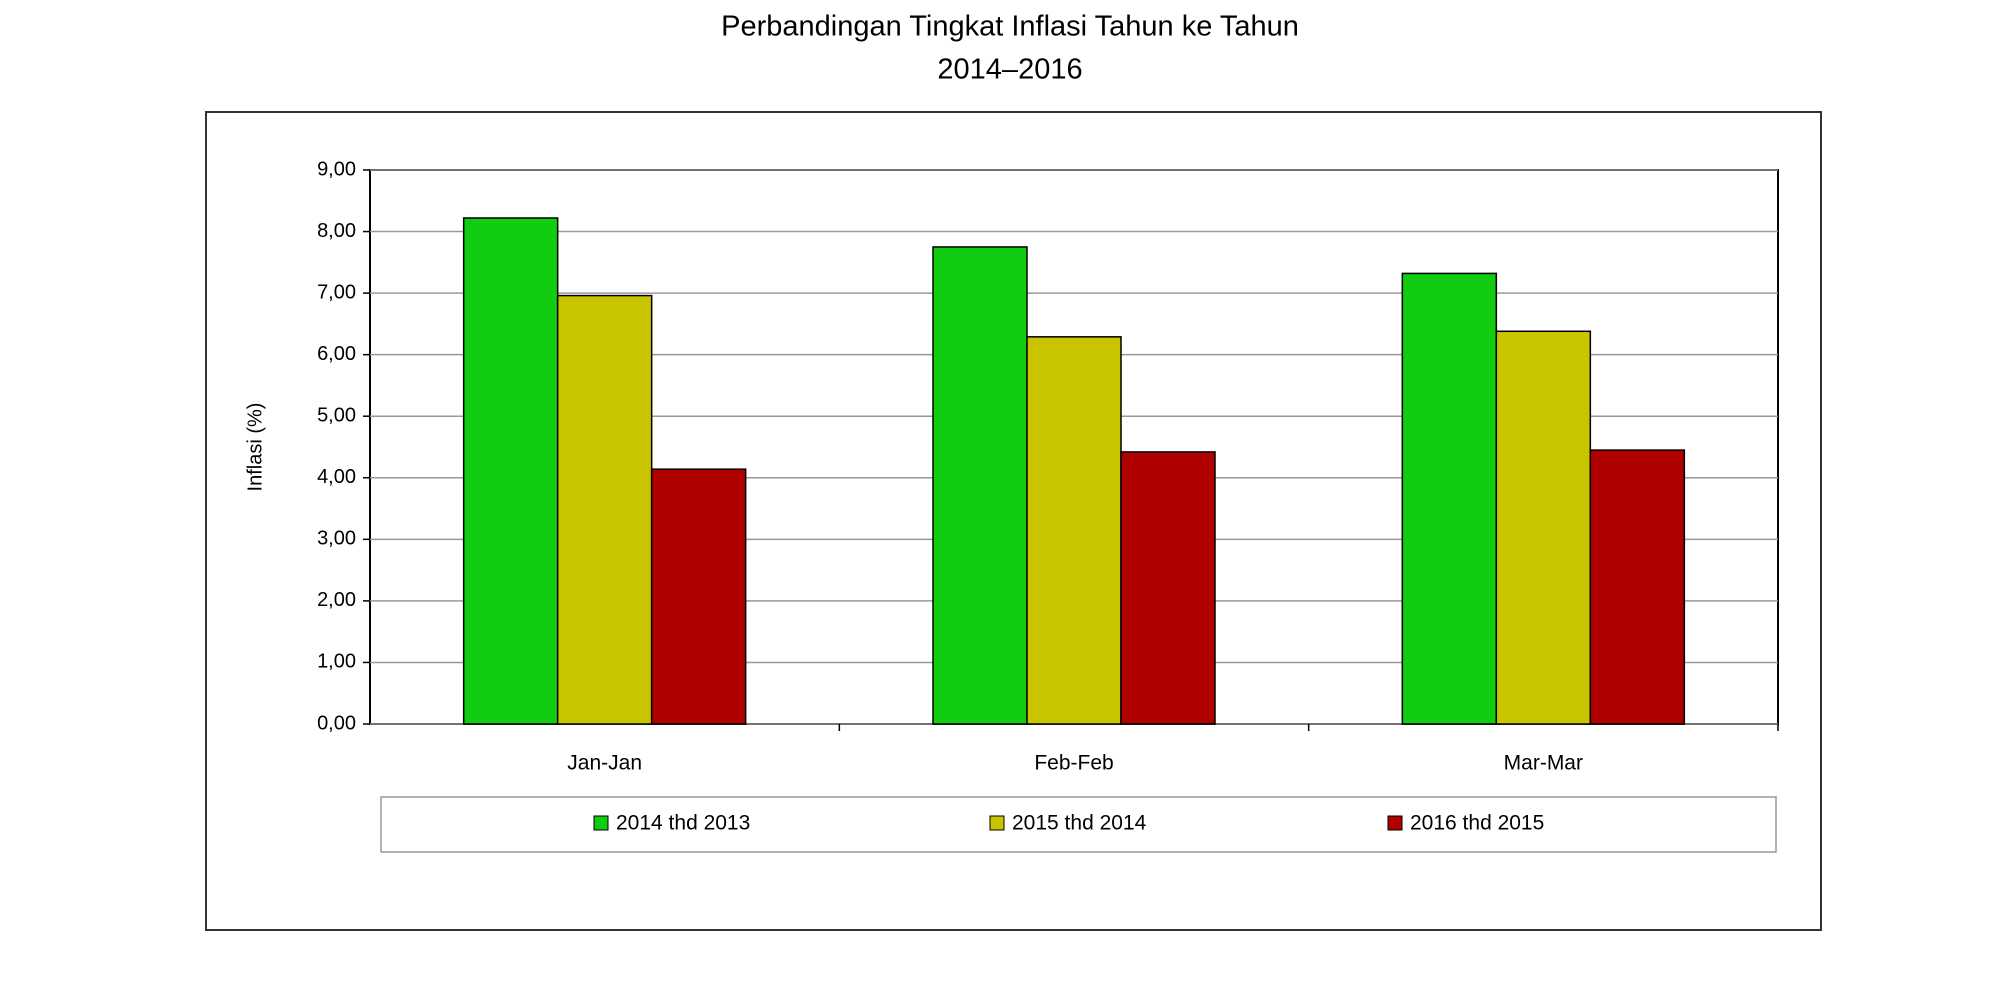 The image size is (2016, 1008). Describe the element at coordinates (336, 354) in the screenshot. I see `y-tick-label: 6,00` at that location.